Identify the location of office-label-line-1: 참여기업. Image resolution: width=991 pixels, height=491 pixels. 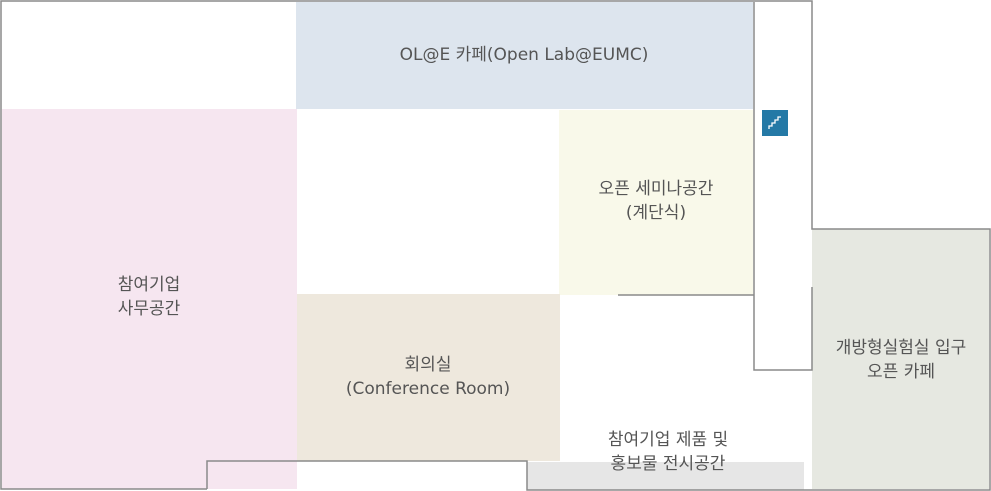
(149, 285).